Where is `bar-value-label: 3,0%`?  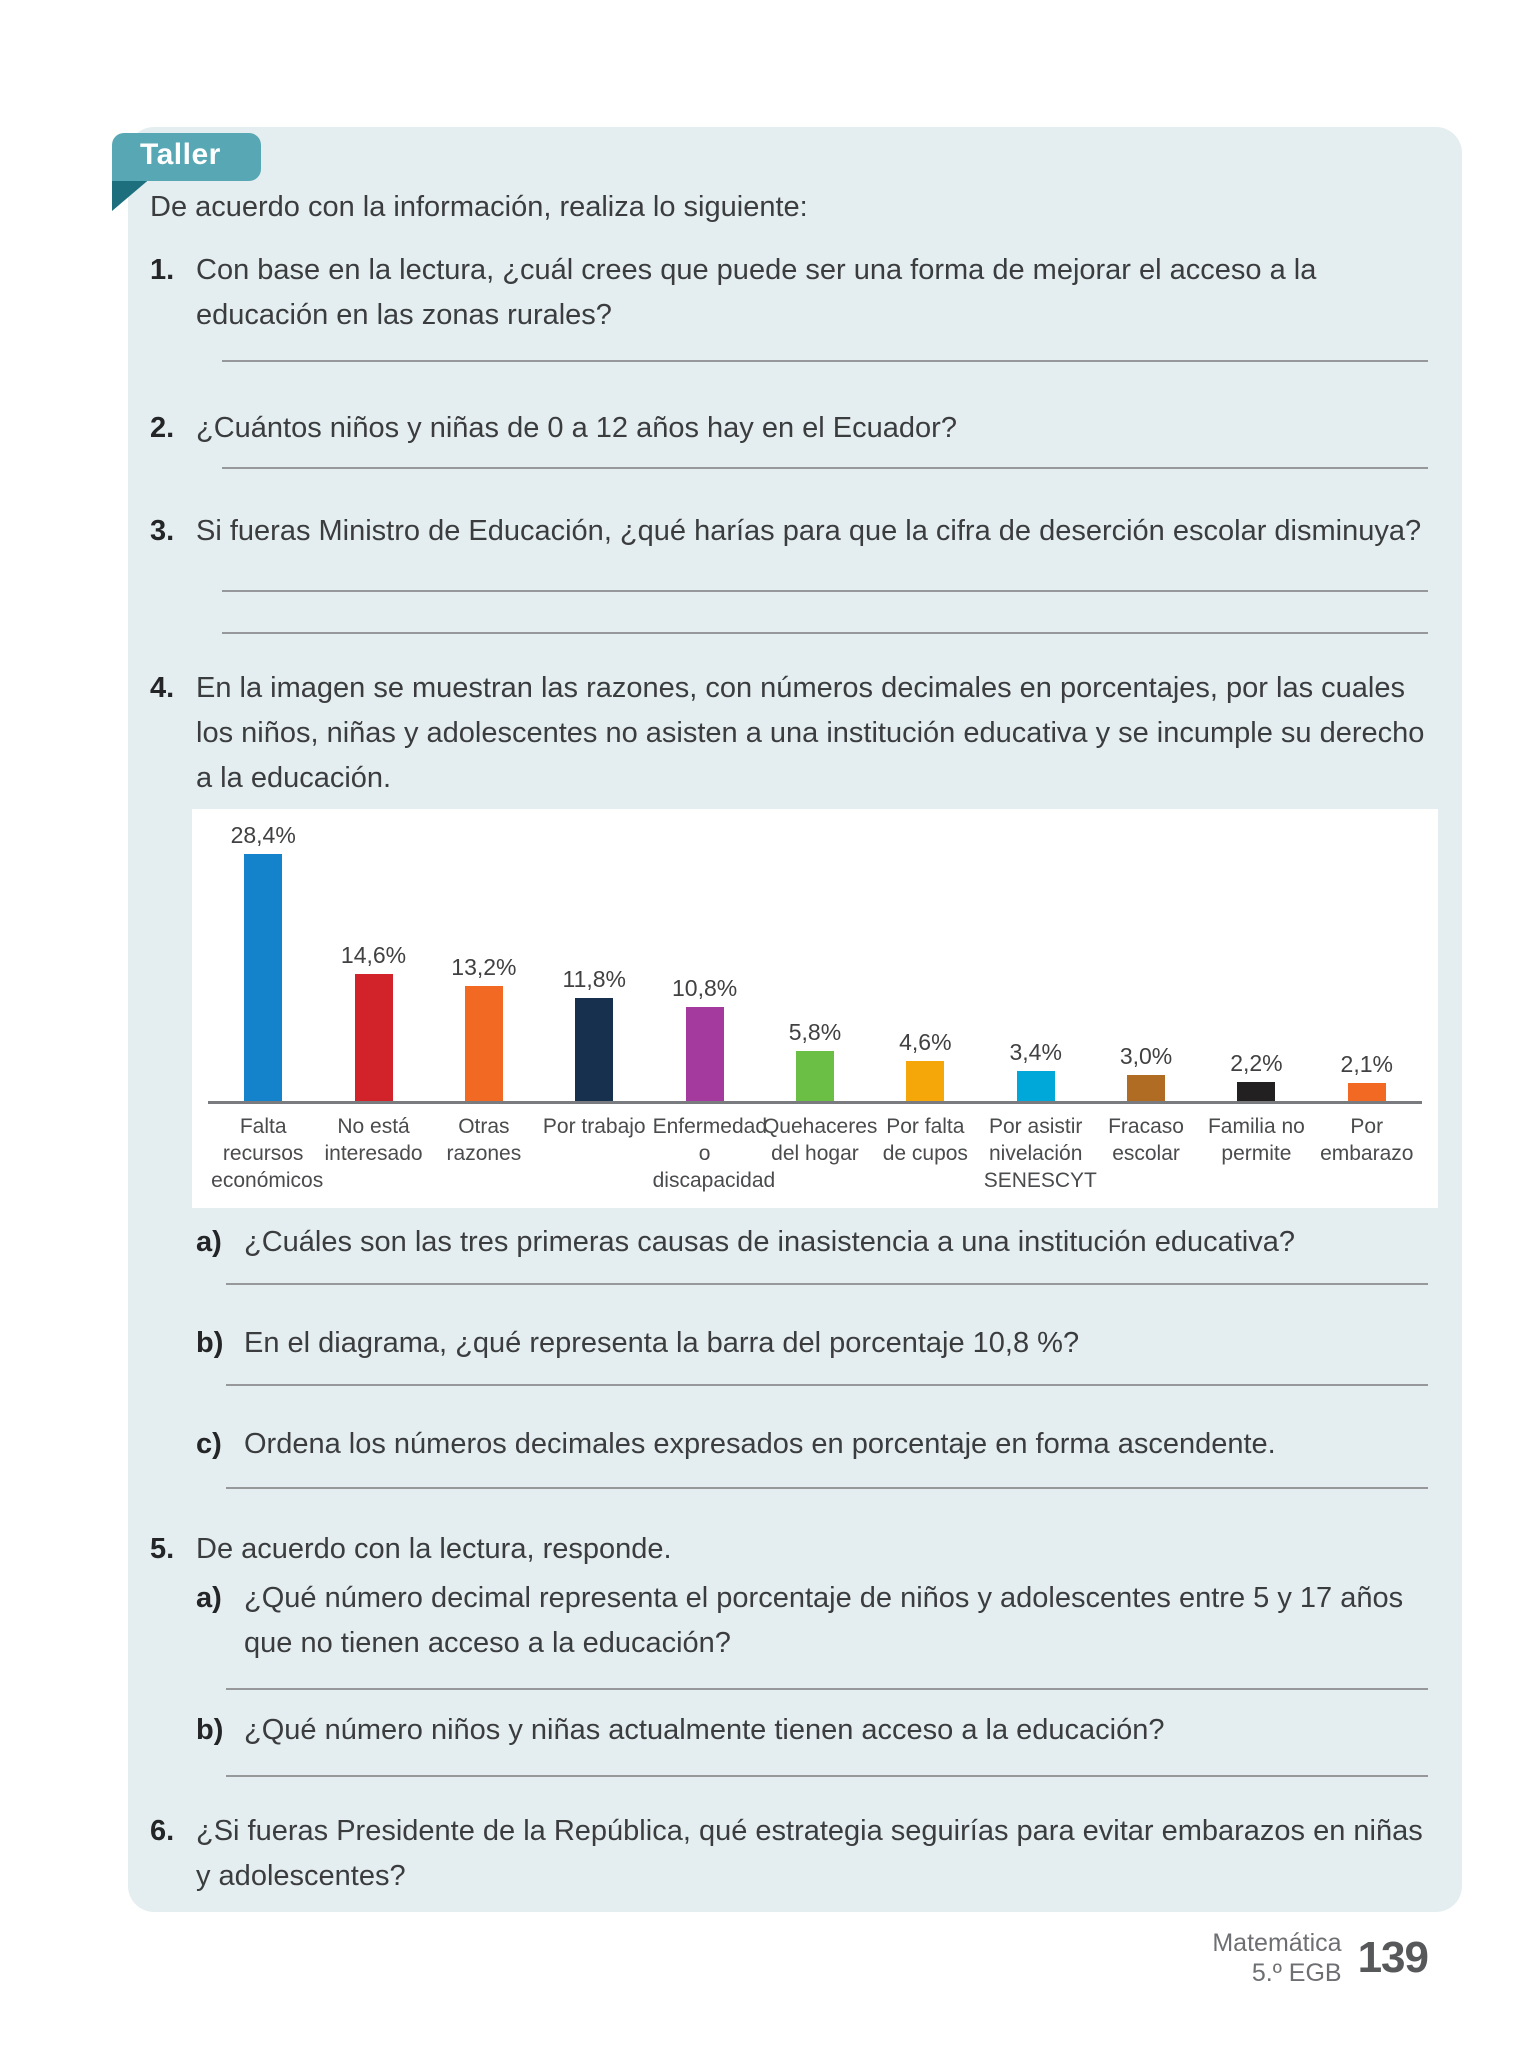 bar-value-label: 3,0% is located at coordinates (1146, 1056).